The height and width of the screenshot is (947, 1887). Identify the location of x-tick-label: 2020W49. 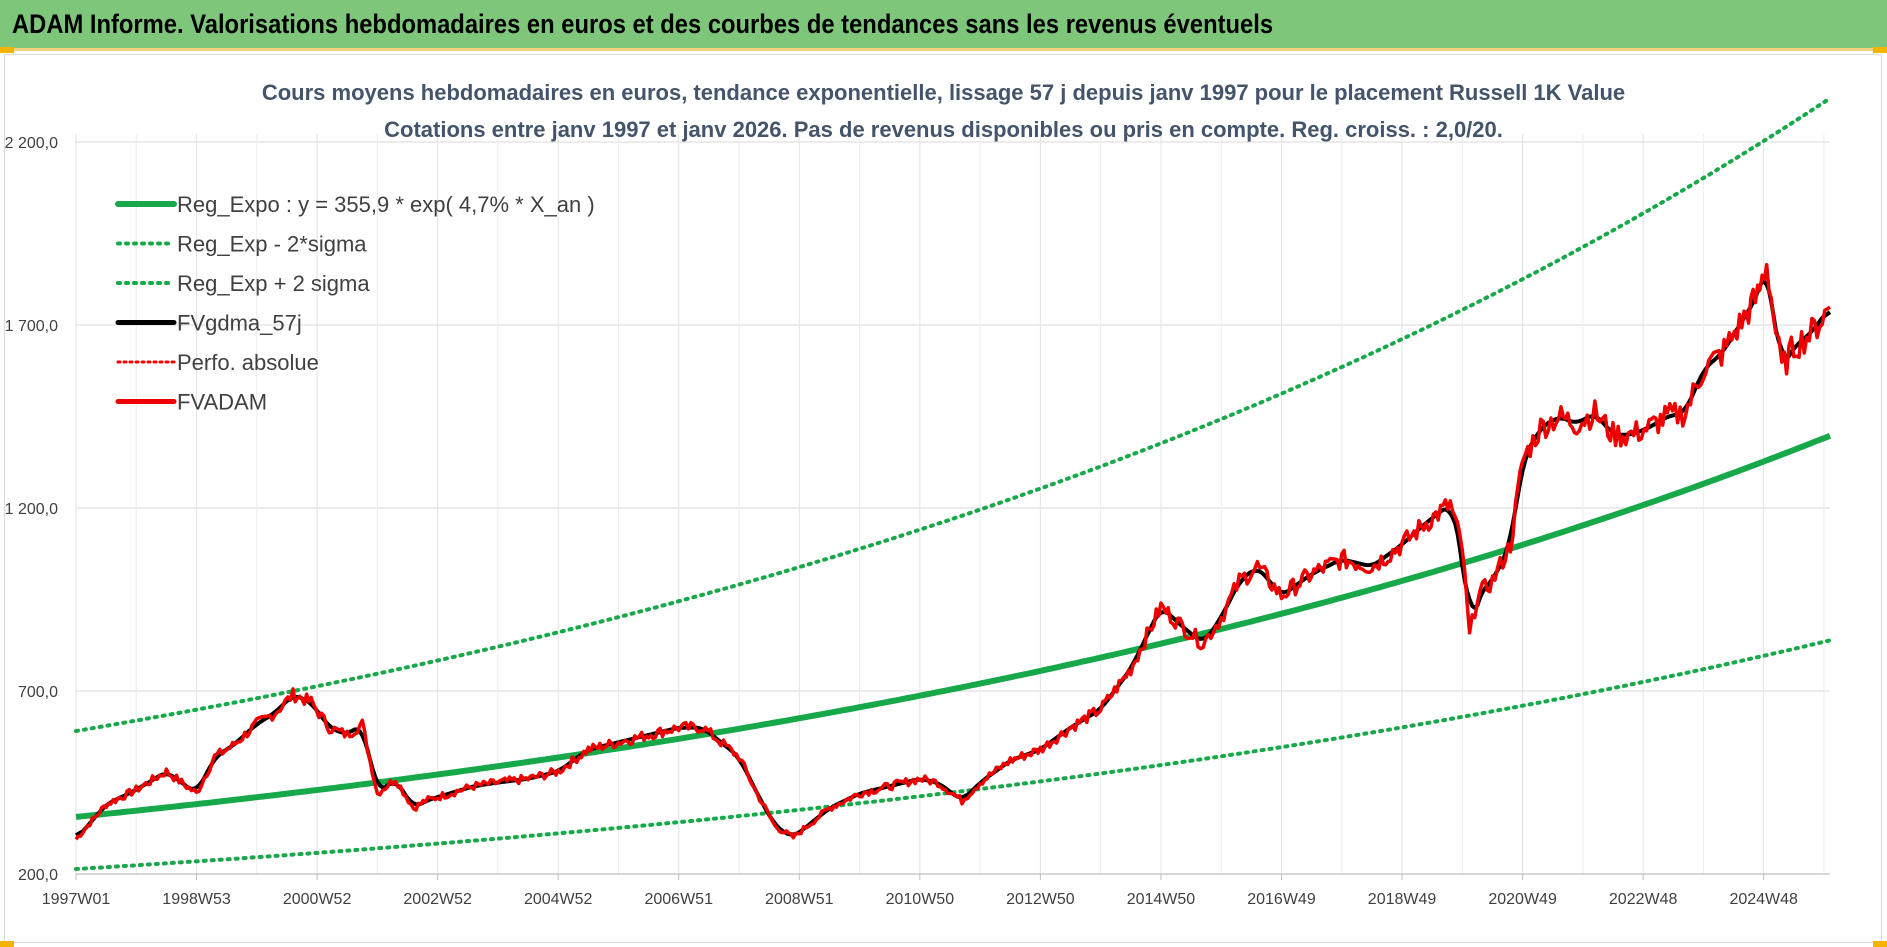
(1522, 899).